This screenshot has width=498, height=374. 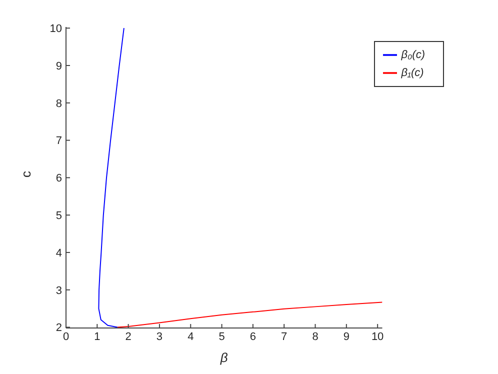 I want to click on x-axis-title: β, so click(x=223, y=357).